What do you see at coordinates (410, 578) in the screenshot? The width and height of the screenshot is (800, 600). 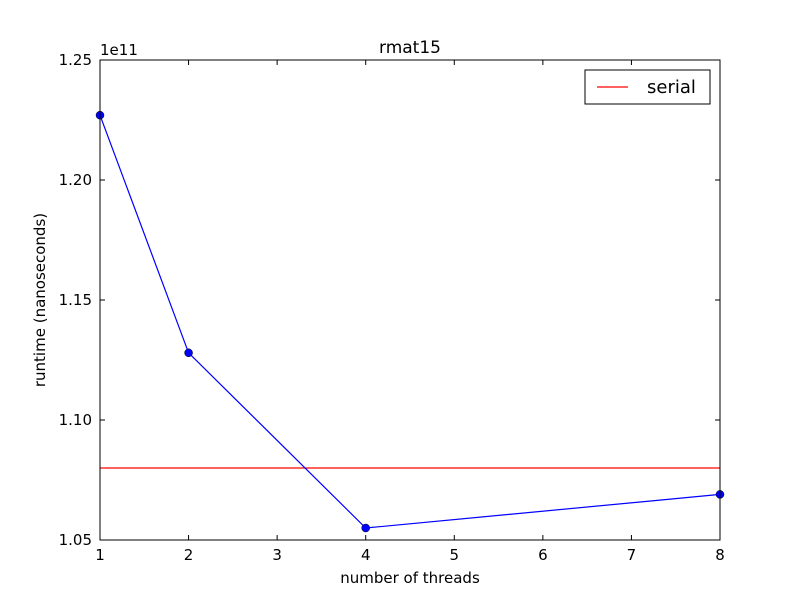 I see `x-axis-label: number of threads` at bounding box center [410, 578].